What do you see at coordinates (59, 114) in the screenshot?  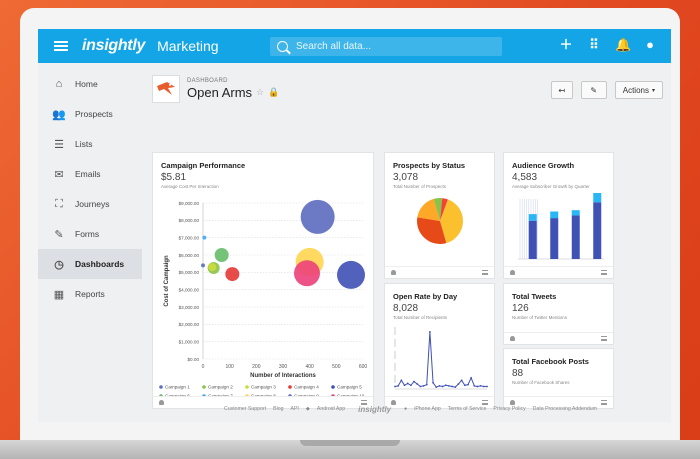 I see `people-icon: 👥` at bounding box center [59, 114].